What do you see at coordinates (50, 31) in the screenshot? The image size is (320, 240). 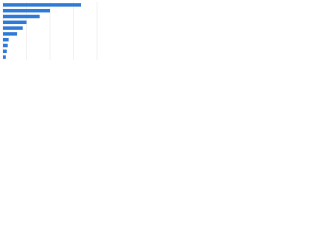 I see `chart` at bounding box center [50, 31].